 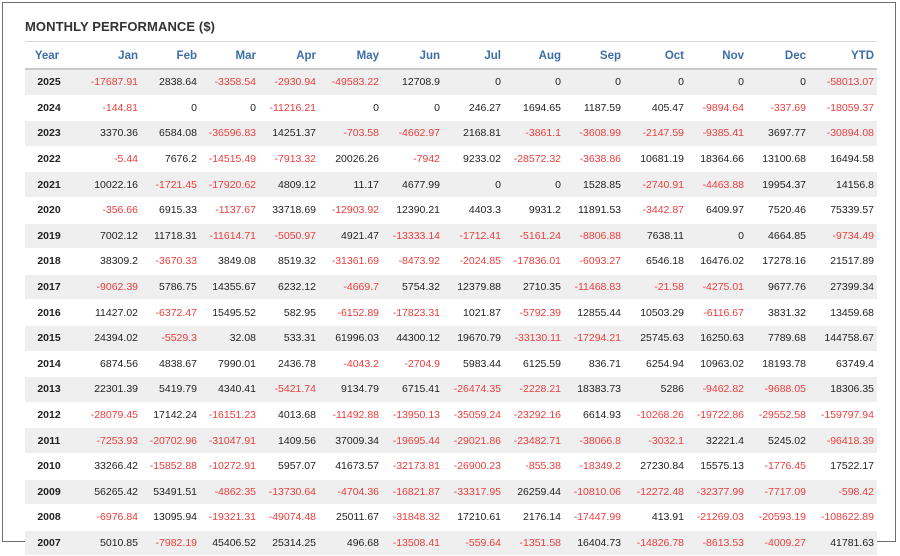 What do you see at coordinates (350, 389) in the screenshot?
I see `value-cell-may: 9134.79` at bounding box center [350, 389].